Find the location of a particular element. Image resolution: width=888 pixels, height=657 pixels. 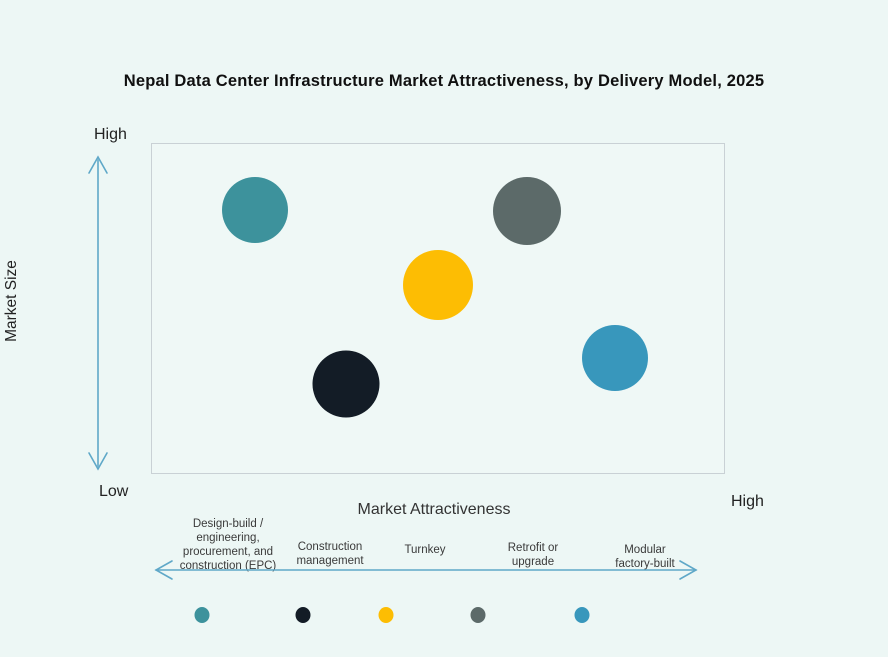

x-axis-high-label: High is located at coordinates (747, 501).